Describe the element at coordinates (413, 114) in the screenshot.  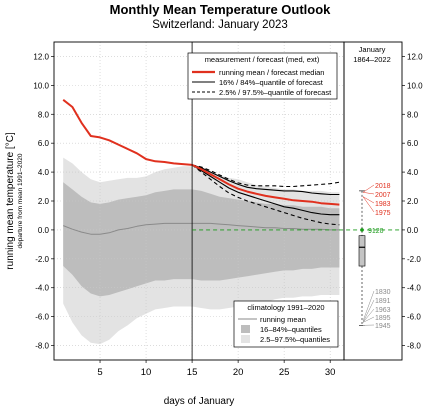
I see `y-tick-label-right-8: 8.0` at that location.